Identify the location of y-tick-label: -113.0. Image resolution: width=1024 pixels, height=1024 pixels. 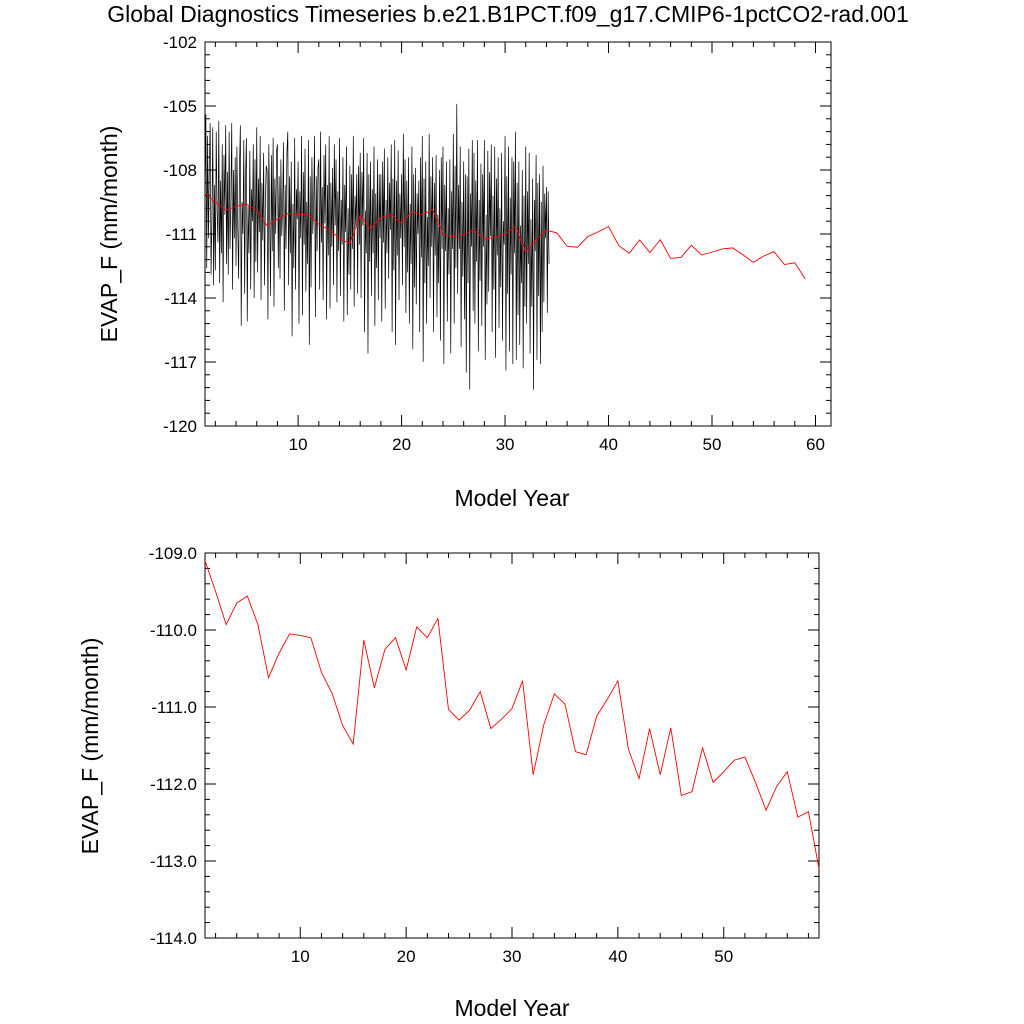
(173, 861).